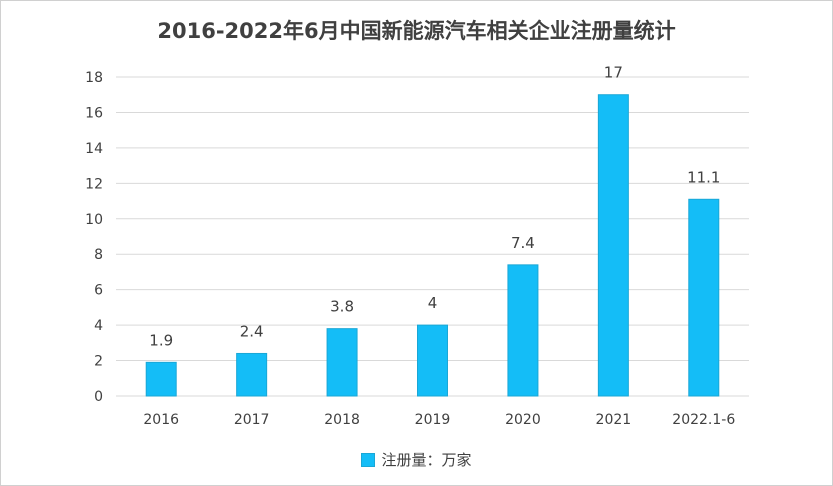  I want to click on data-label: 2.4, so click(252, 331).